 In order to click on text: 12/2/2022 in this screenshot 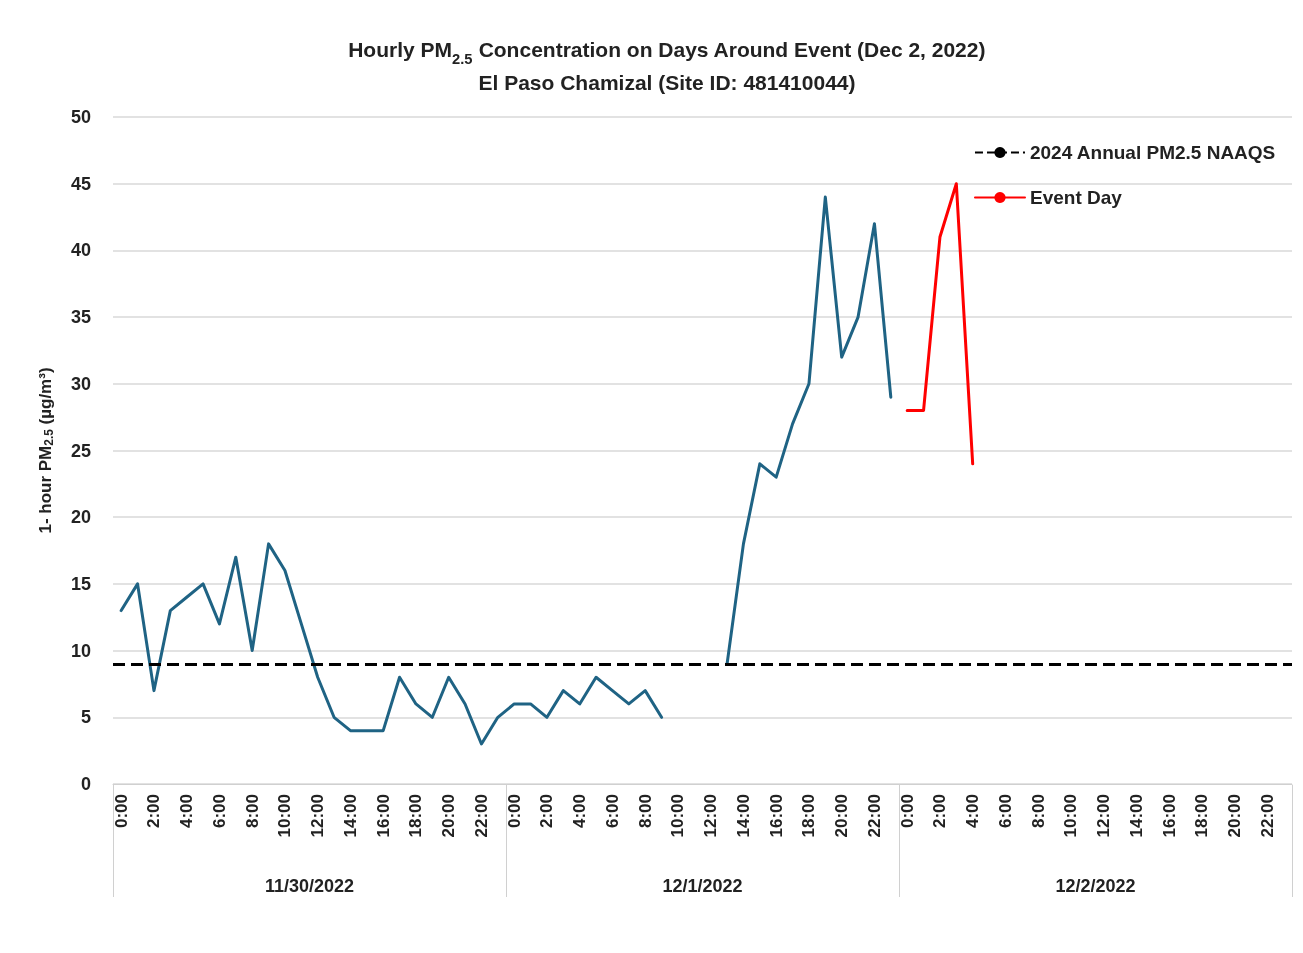, I will do `click(1095, 886)`.